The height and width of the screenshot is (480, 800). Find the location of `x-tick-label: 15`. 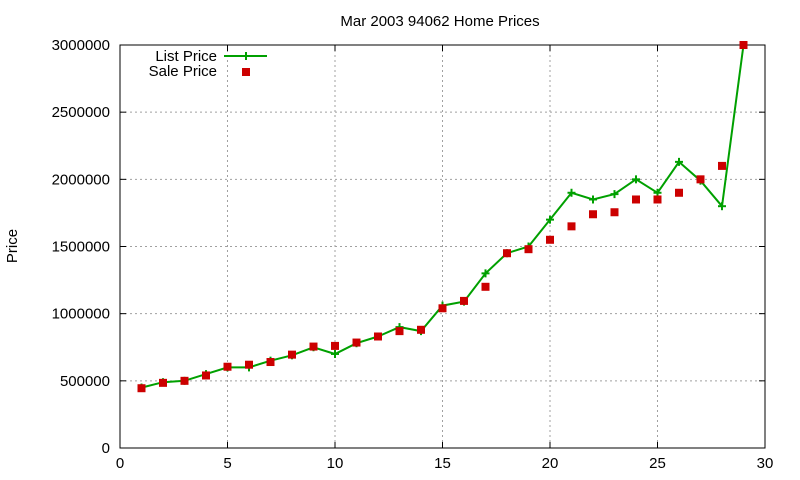

x-tick-label: 15 is located at coordinates (442, 463).